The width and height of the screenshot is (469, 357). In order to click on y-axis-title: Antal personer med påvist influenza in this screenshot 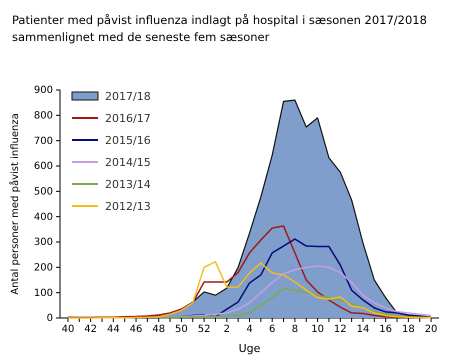, I will do `click(15, 204)`.